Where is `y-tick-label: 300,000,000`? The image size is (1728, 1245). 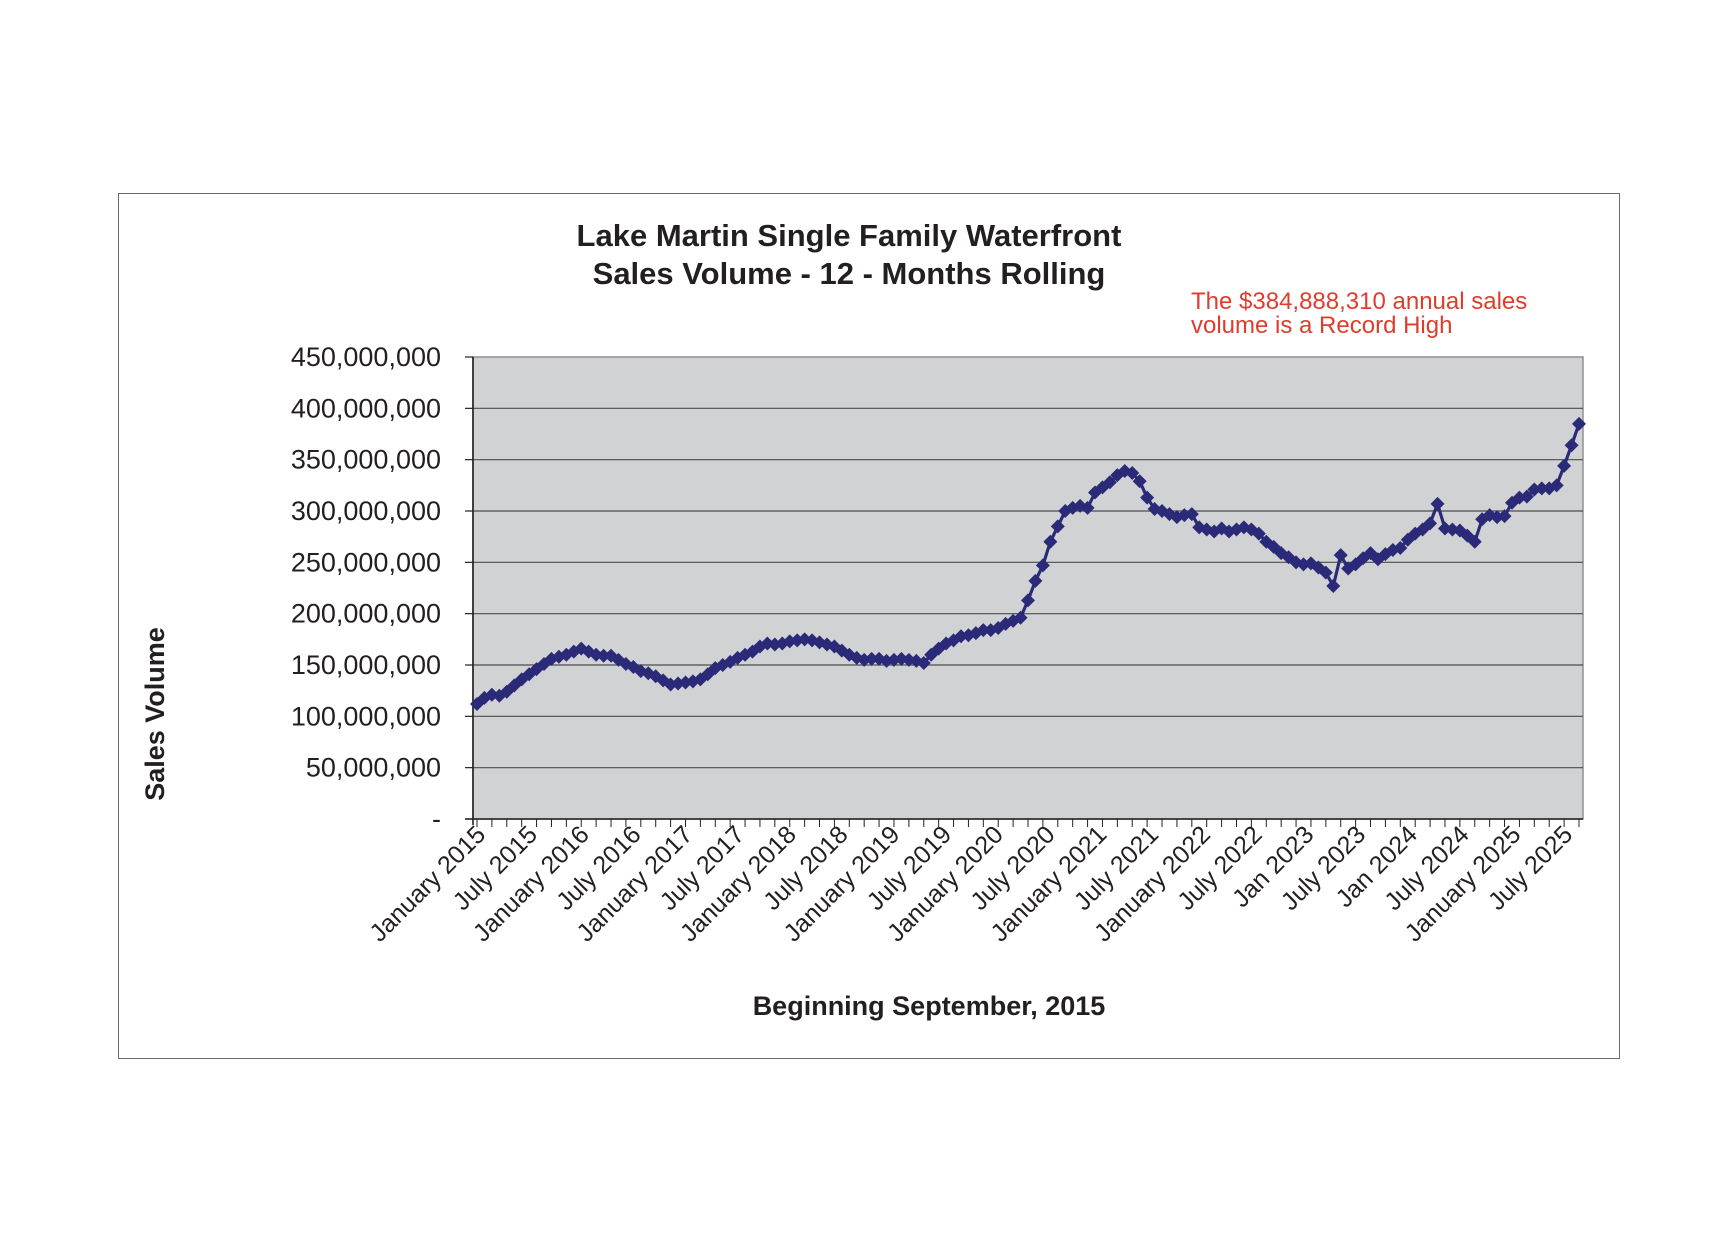
y-tick-label: 300,000,000 is located at coordinates (366, 511).